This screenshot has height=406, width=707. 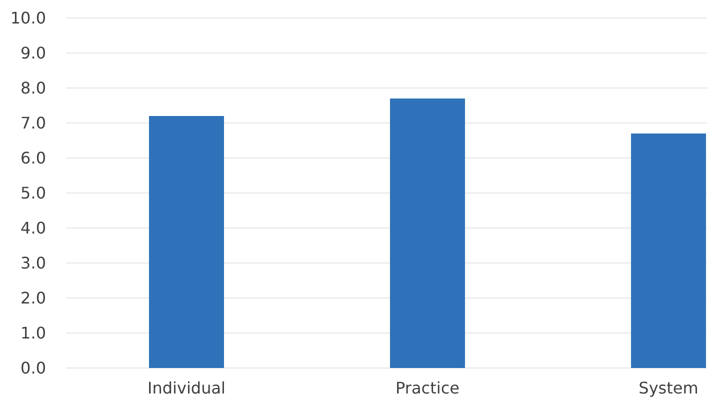 What do you see at coordinates (28, 18) in the screenshot?
I see `y-tick-label: 10.0` at bounding box center [28, 18].